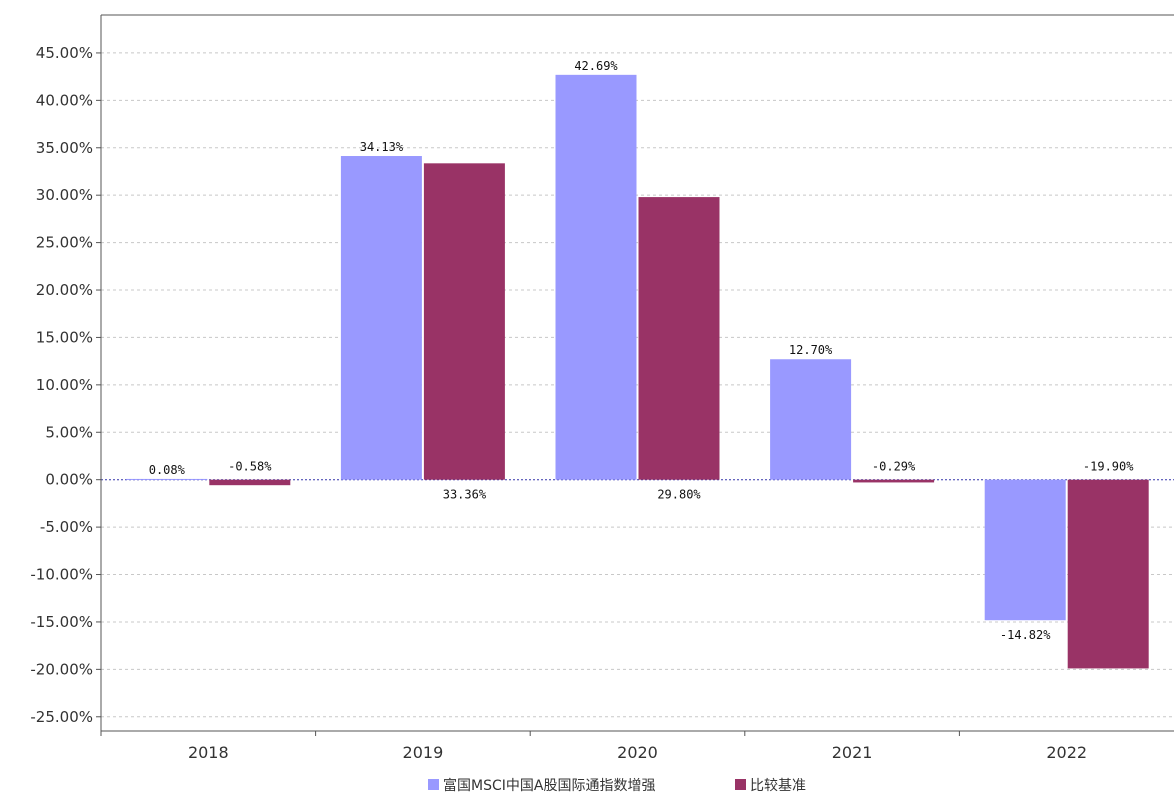 Image resolution: width=1174 pixels, height=798 pixels. Describe the element at coordinates (64, 337) in the screenshot. I see `y-tick-label: 15.00%` at that location.